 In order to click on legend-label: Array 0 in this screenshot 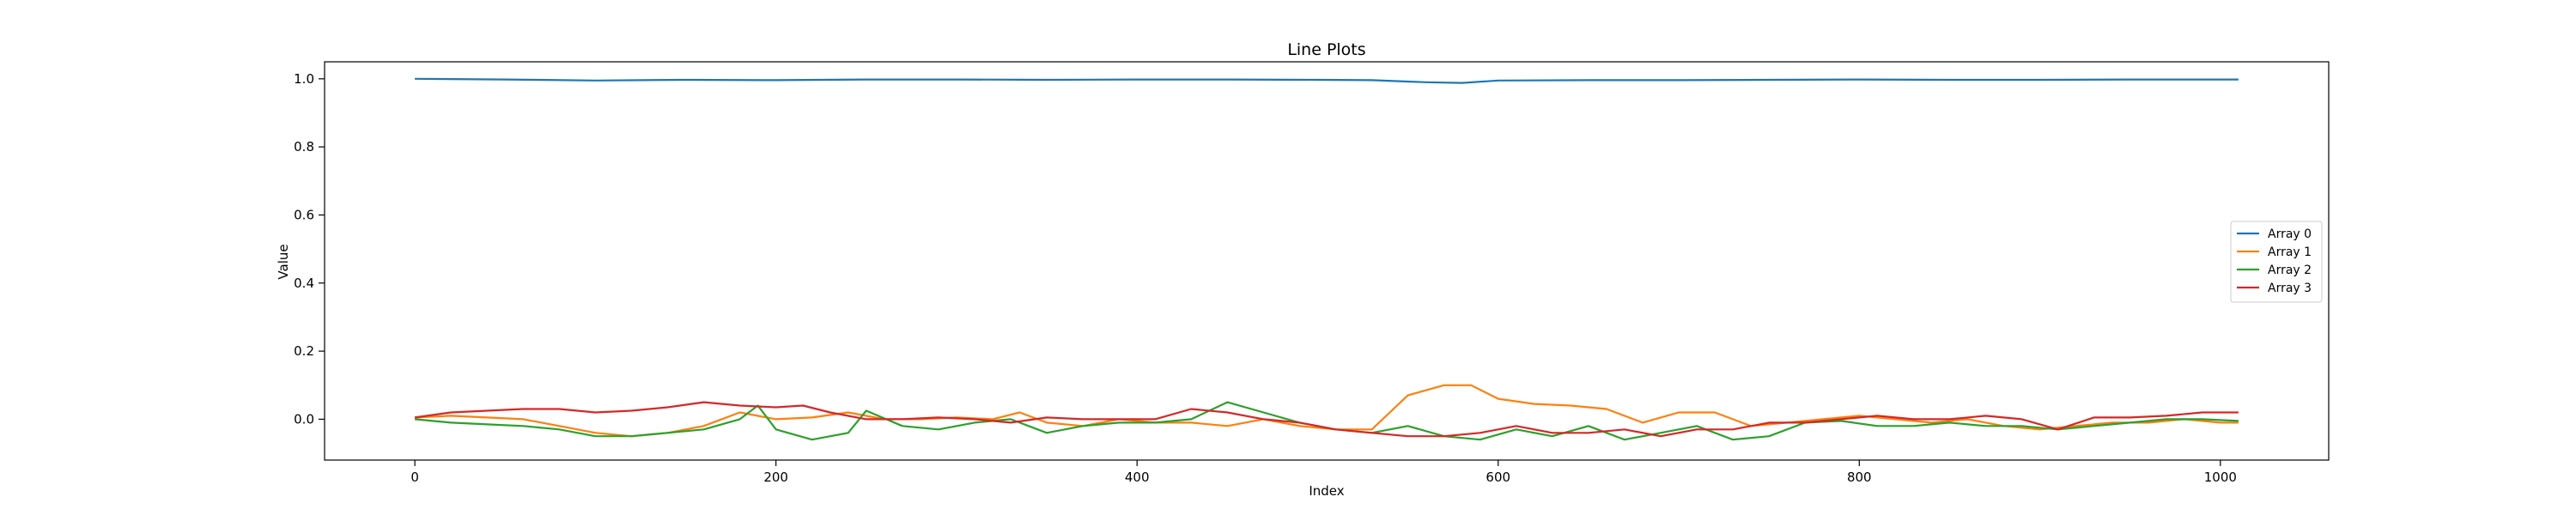, I will do `click(2290, 234)`.